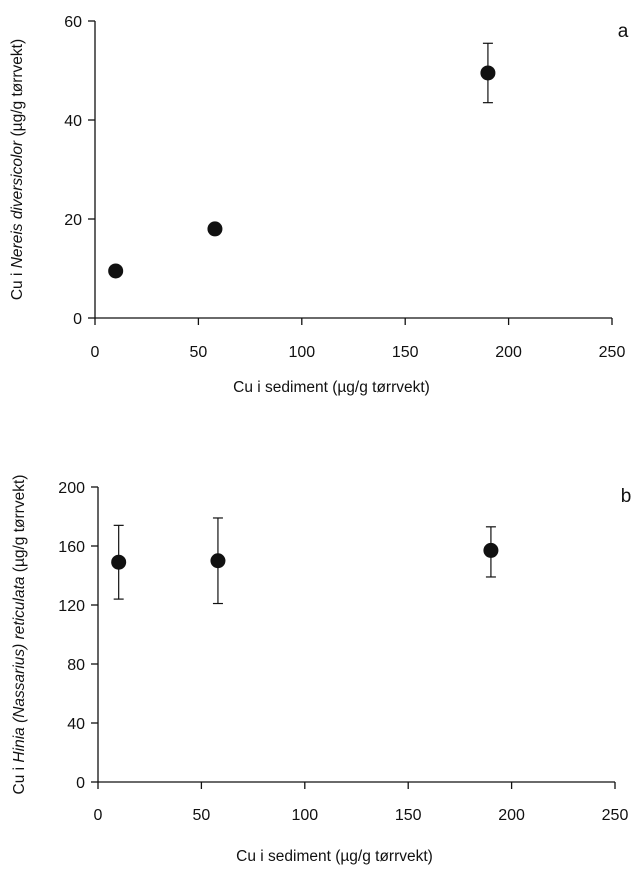 The image size is (640, 872). Describe the element at coordinates (71, 488) in the screenshot. I see `y-tick-label: 200` at that location.